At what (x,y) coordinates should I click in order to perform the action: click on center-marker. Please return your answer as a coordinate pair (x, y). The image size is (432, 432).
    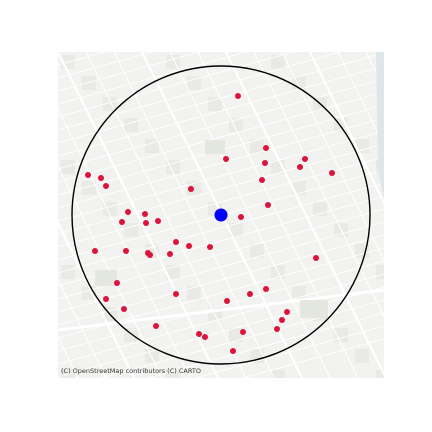
    Looking at the image, I should click on (221, 215).